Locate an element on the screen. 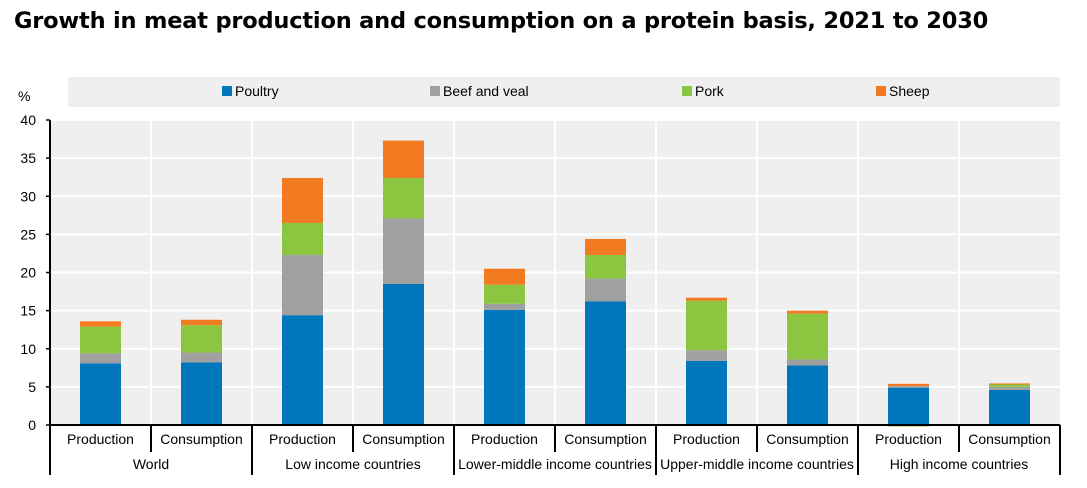 The image size is (1087, 488). group-label: High income countries is located at coordinates (959, 464).